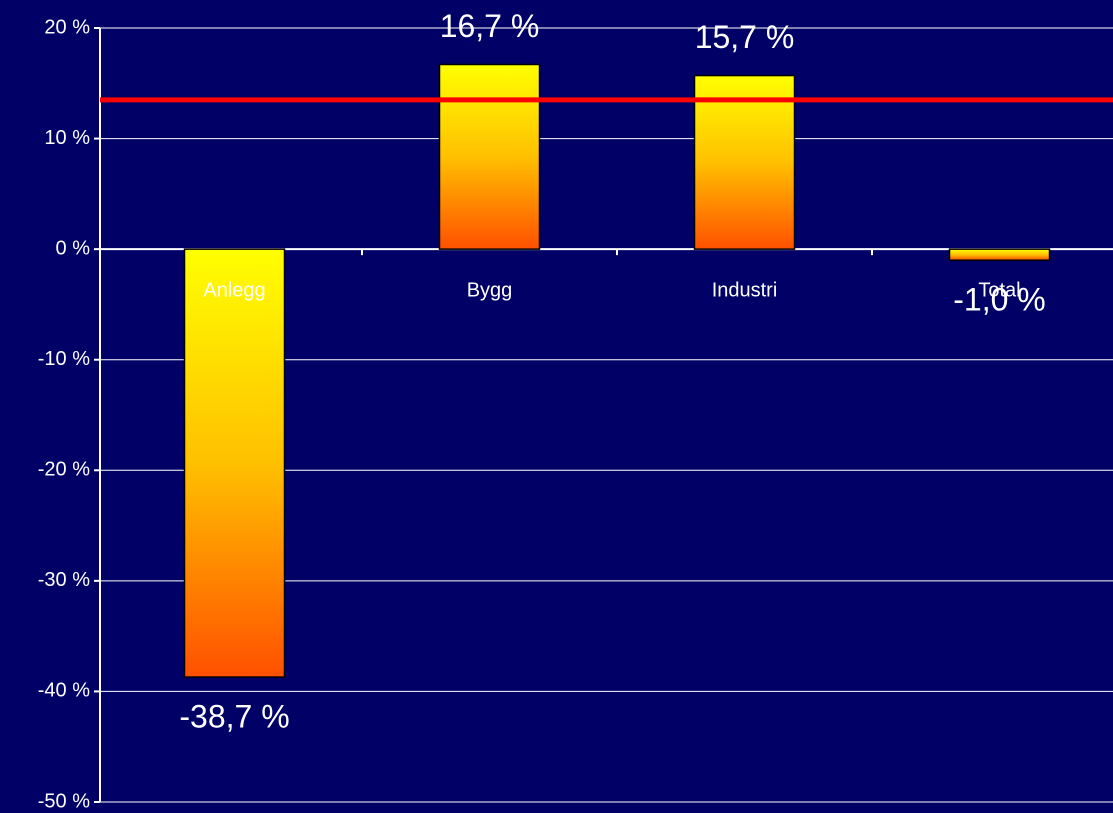 The height and width of the screenshot is (813, 1113). Describe the element at coordinates (64, 470) in the screenshot. I see `y-tick-label: -20 %` at that location.